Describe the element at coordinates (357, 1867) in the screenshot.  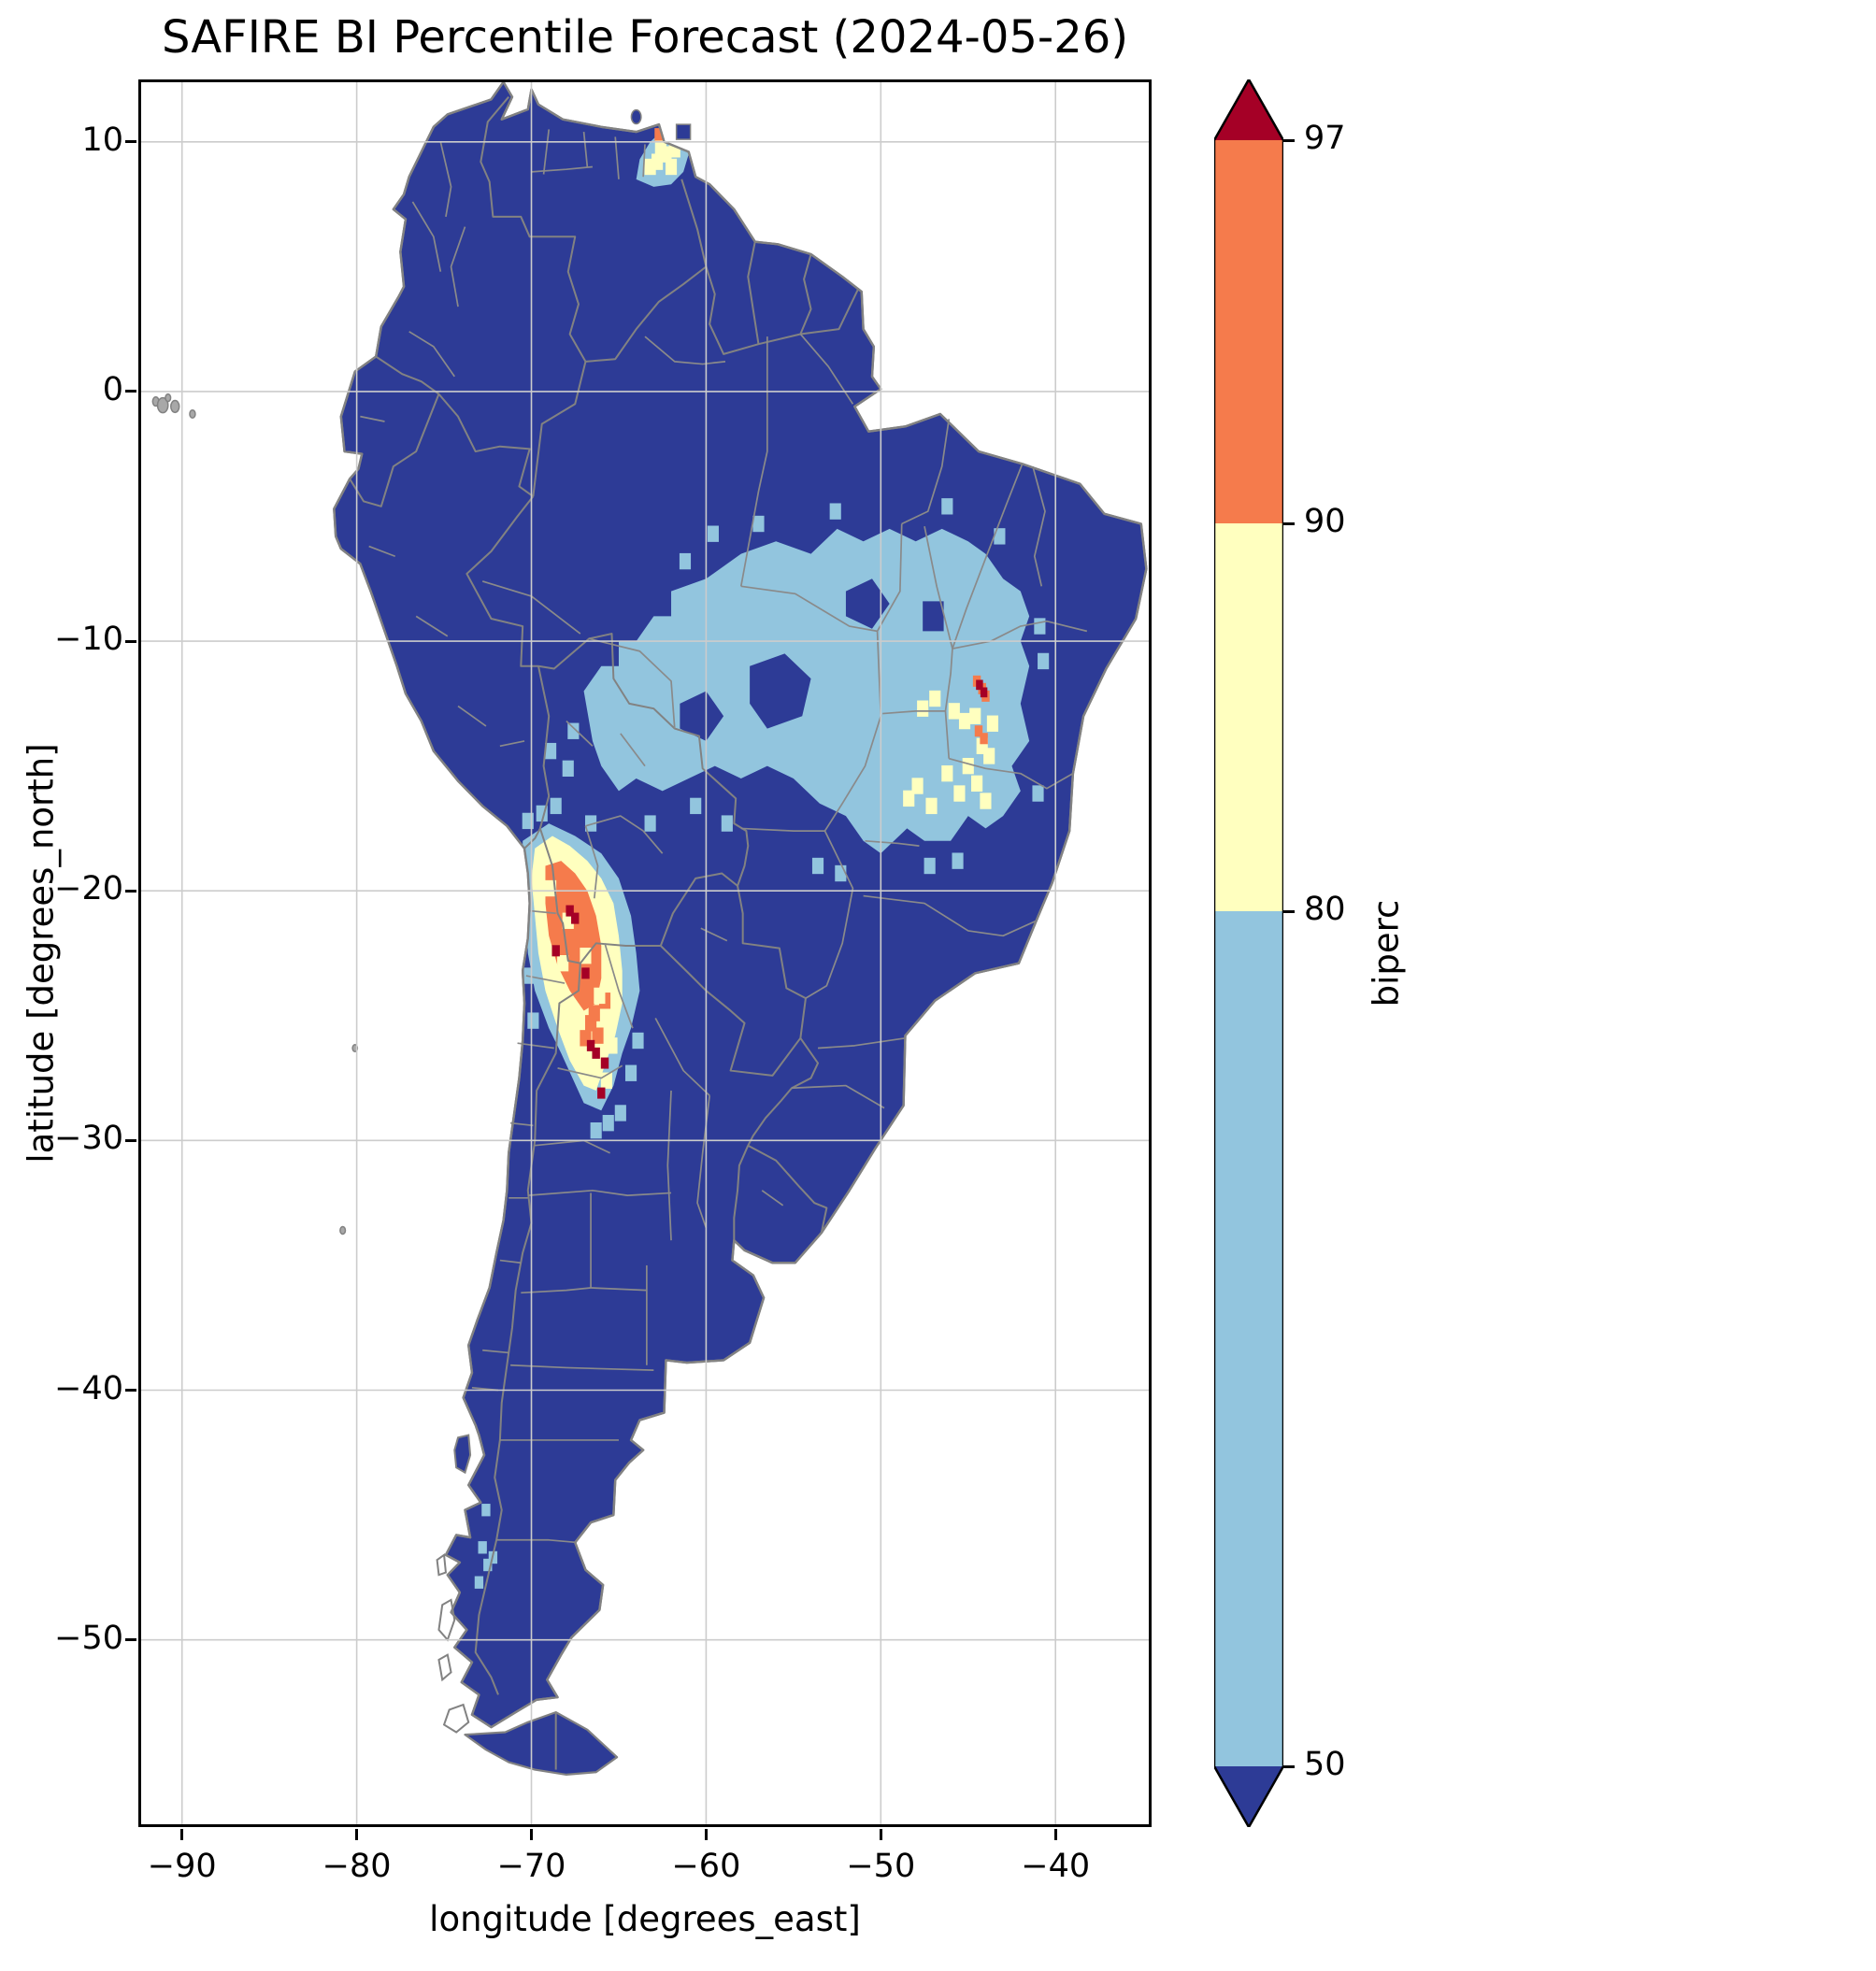
I see `x-tick-label: −80` at that location.